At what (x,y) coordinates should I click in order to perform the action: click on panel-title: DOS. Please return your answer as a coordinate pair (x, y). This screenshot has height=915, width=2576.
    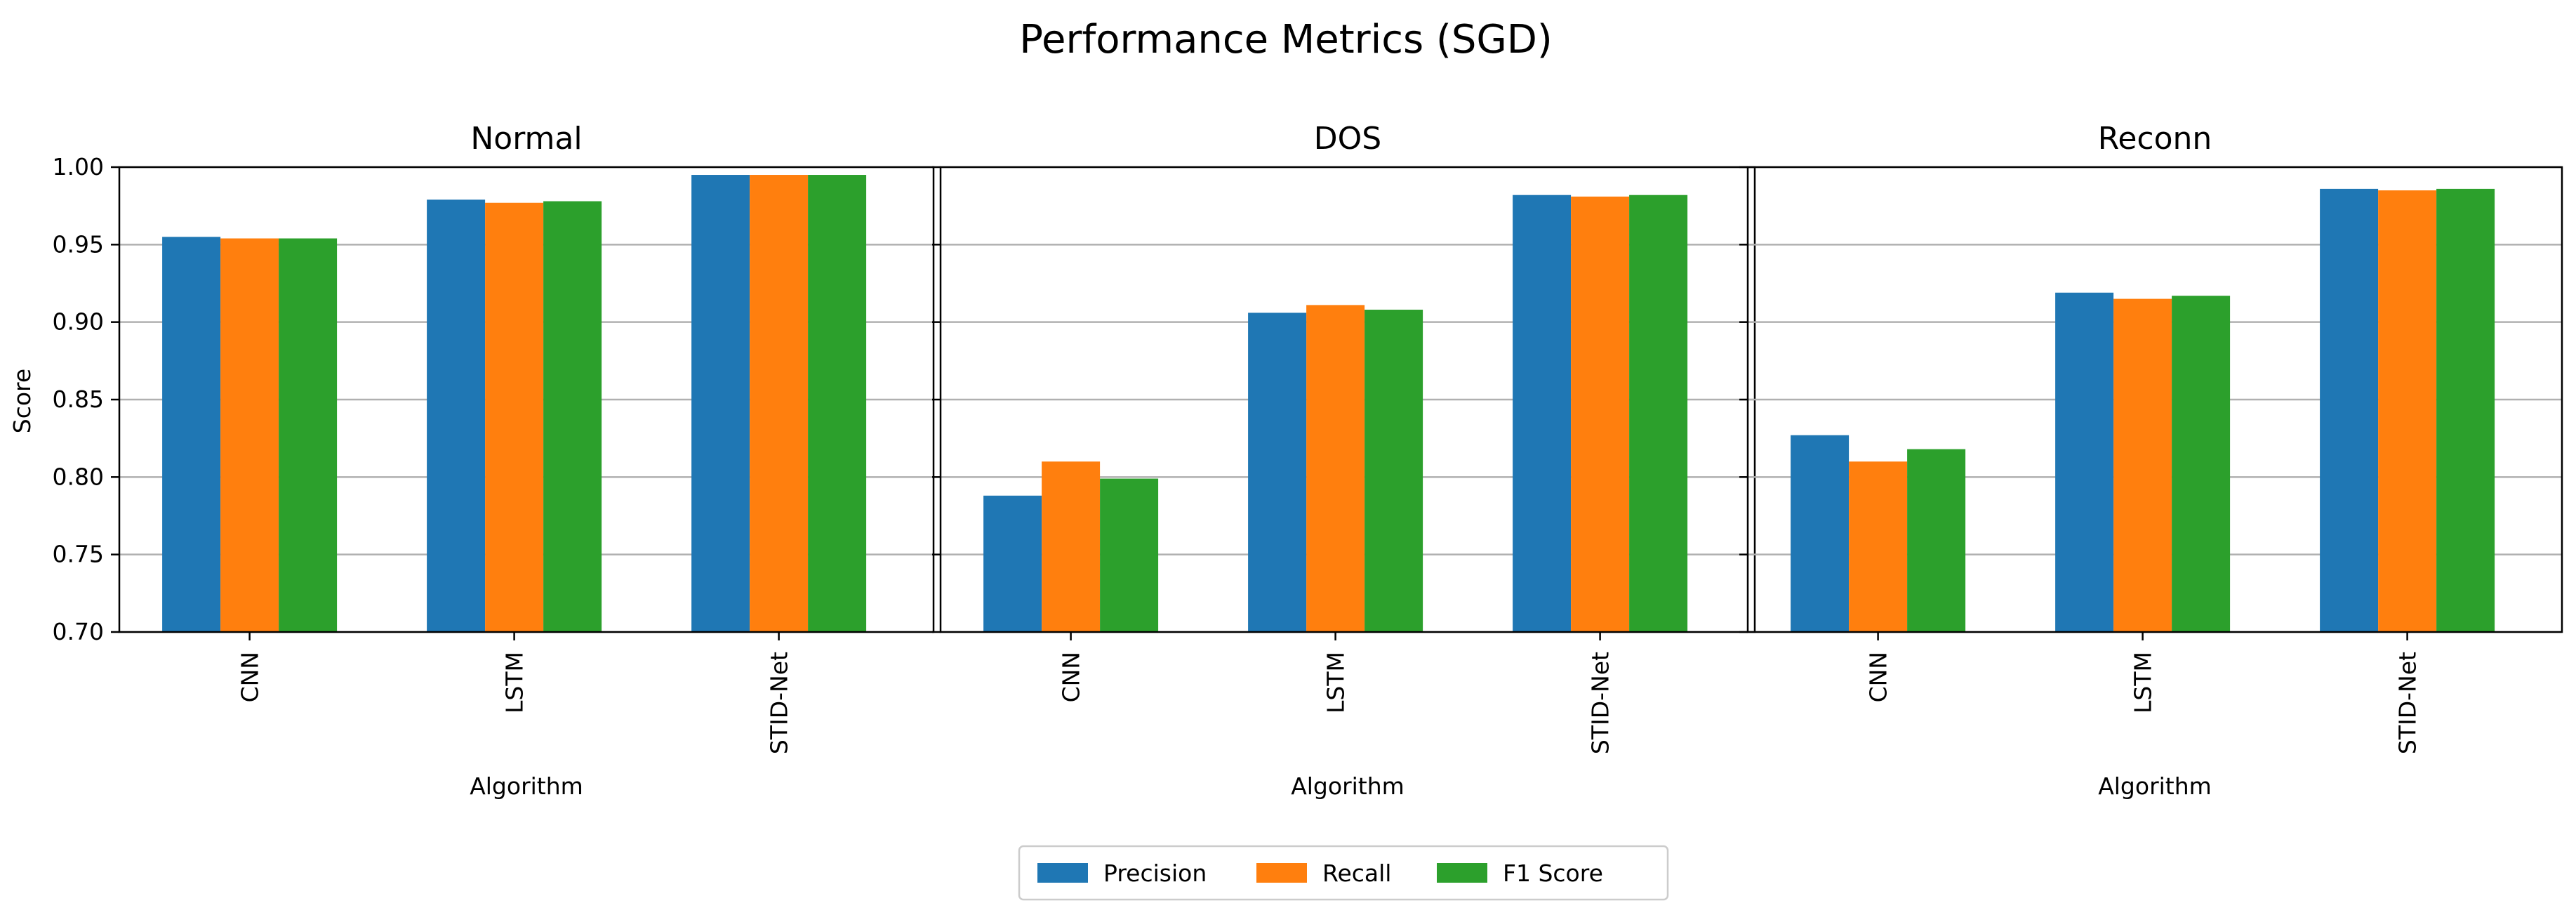
    Looking at the image, I should click on (1348, 139).